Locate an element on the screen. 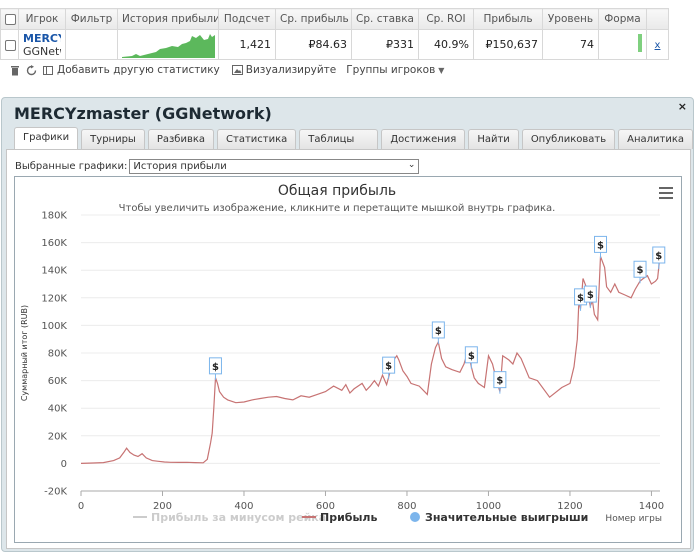 This screenshot has width=700, height=555. filter-cell is located at coordinates (91, 44).